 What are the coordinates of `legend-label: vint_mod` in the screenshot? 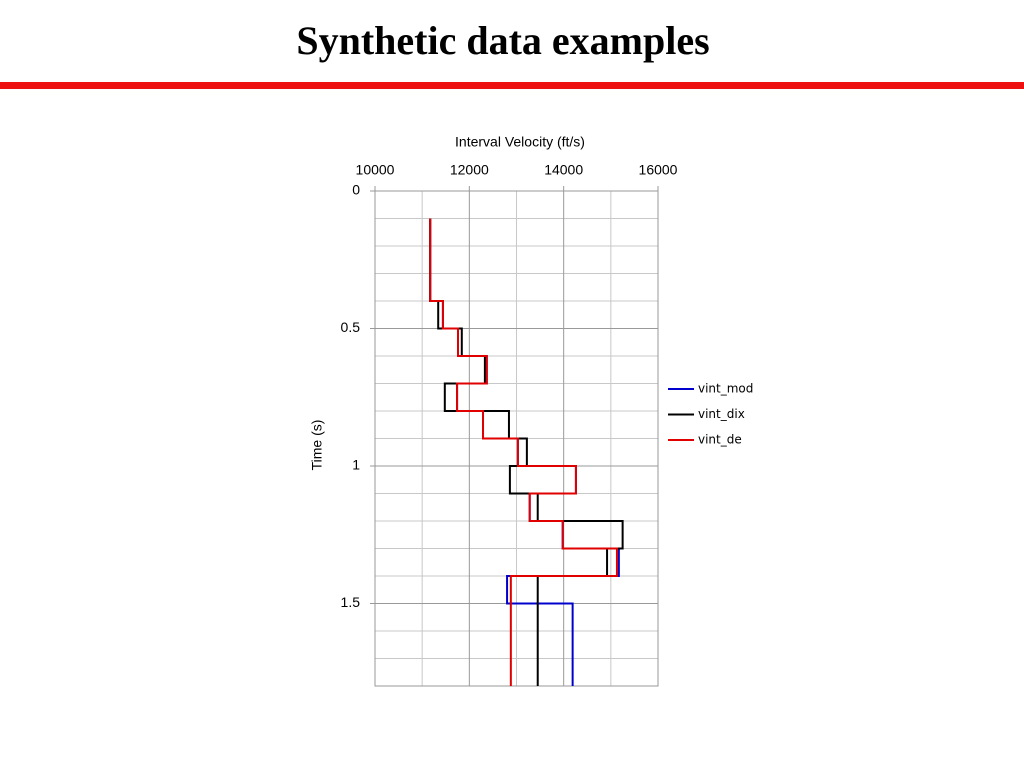 It's located at (725, 389).